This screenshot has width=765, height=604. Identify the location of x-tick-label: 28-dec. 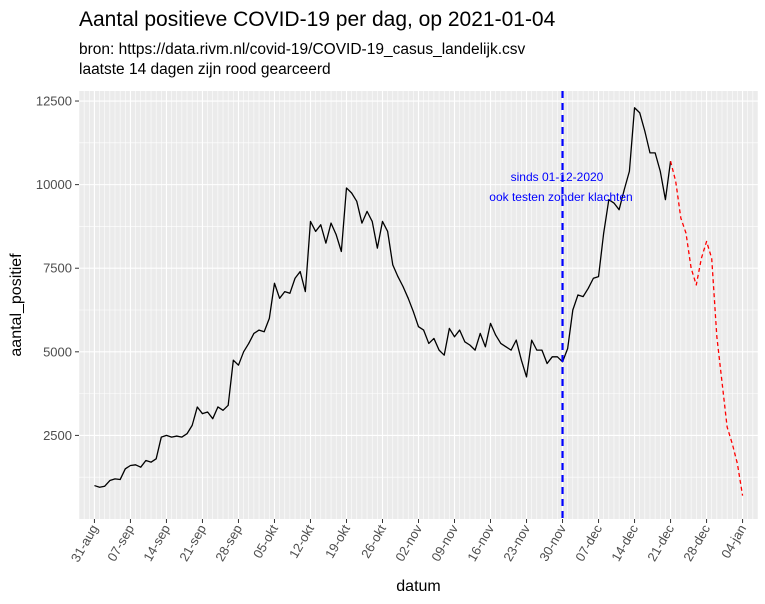
(696, 543).